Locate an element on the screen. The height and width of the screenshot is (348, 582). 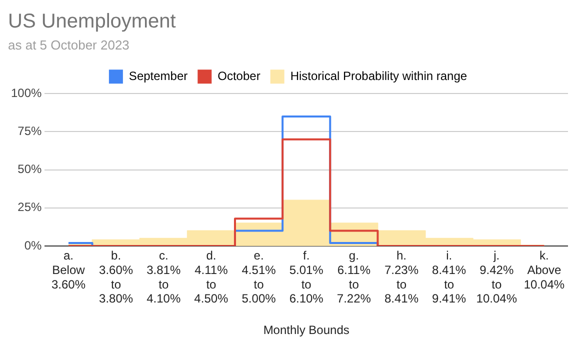
x-tick-label: h. 7.23% to 8.41% is located at coordinates (401, 277).